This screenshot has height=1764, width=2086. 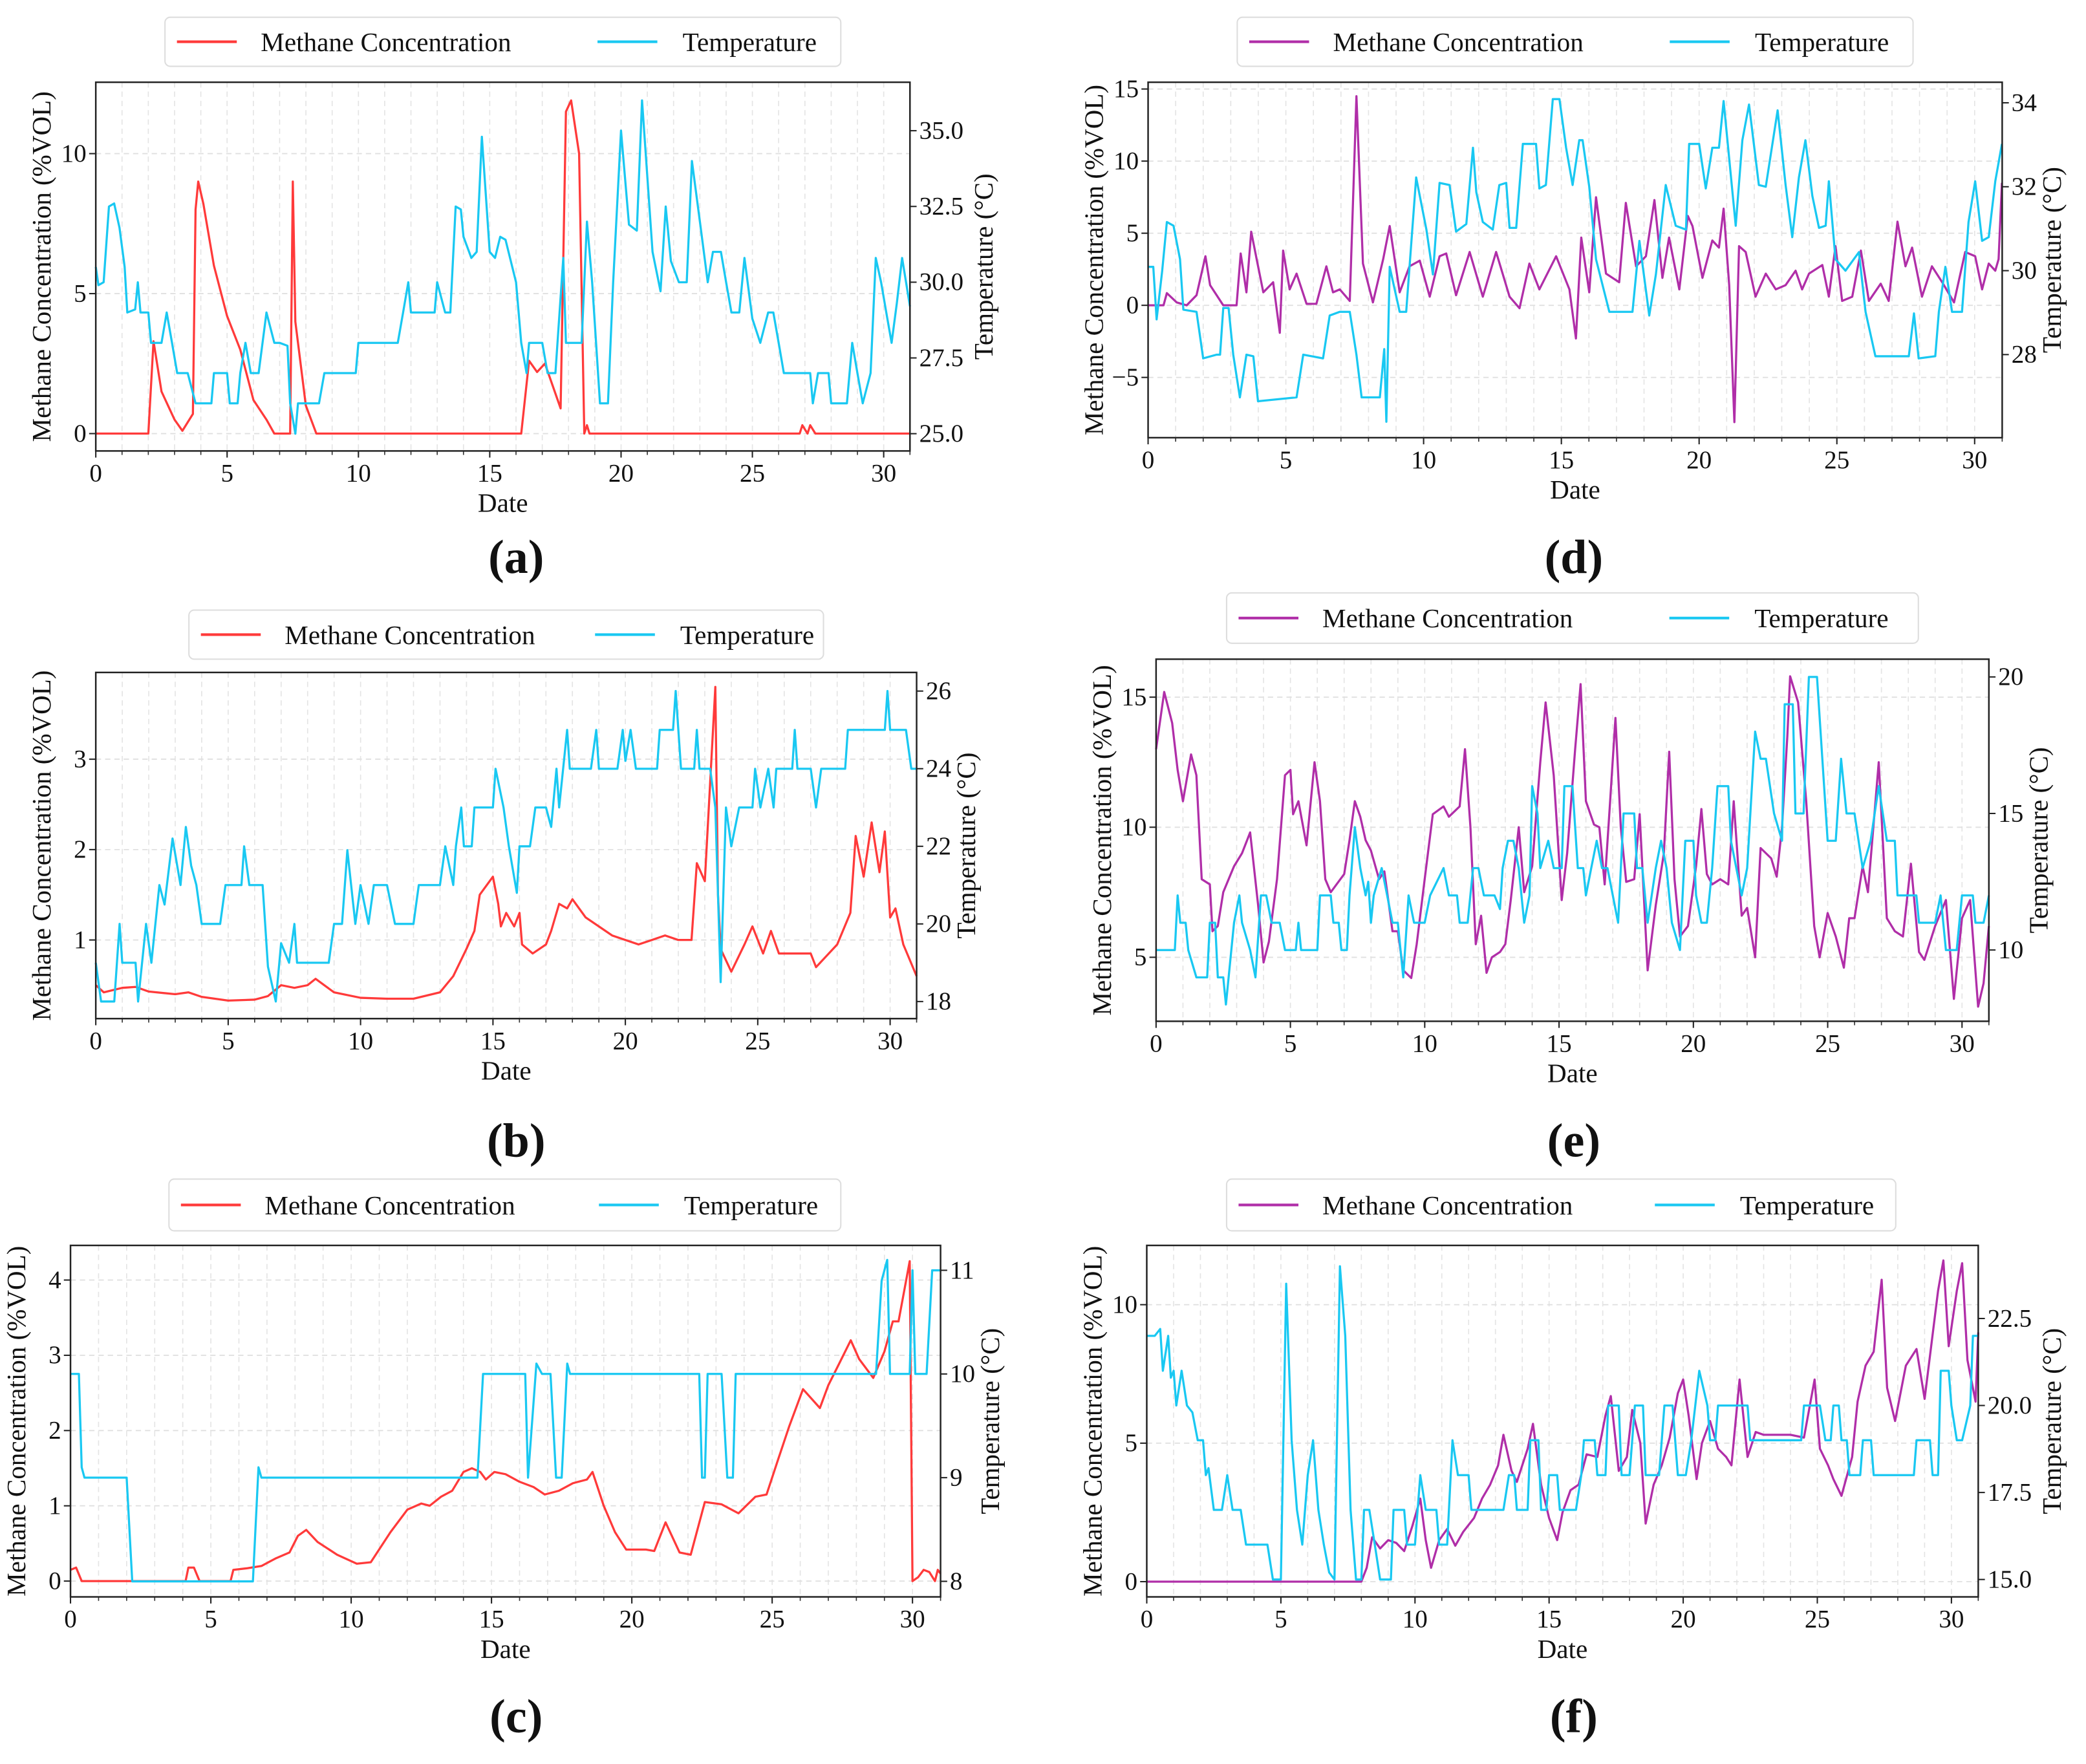 I want to click on y-tick-label: −5, so click(x=1125, y=377).